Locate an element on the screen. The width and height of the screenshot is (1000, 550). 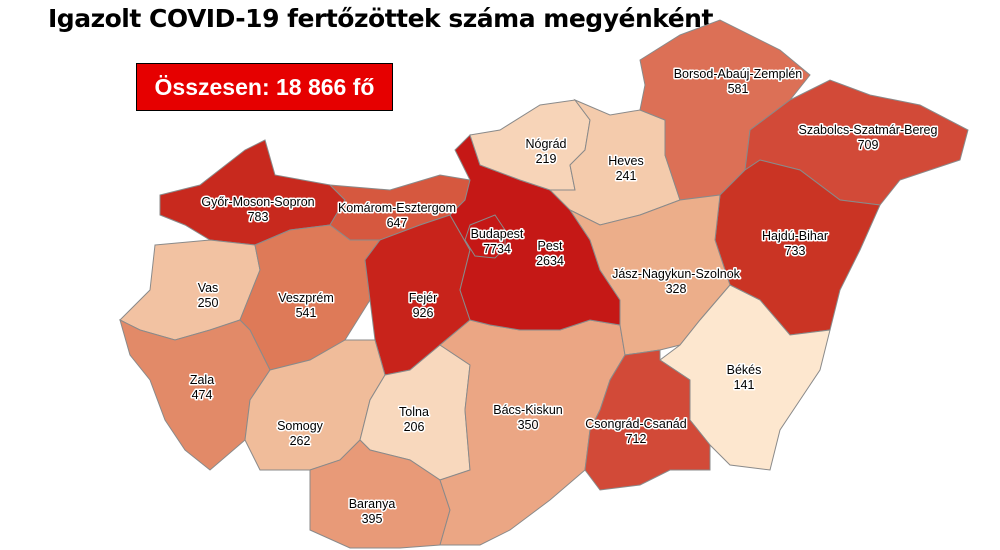
county-value-label: 262 is located at coordinates (300, 441).